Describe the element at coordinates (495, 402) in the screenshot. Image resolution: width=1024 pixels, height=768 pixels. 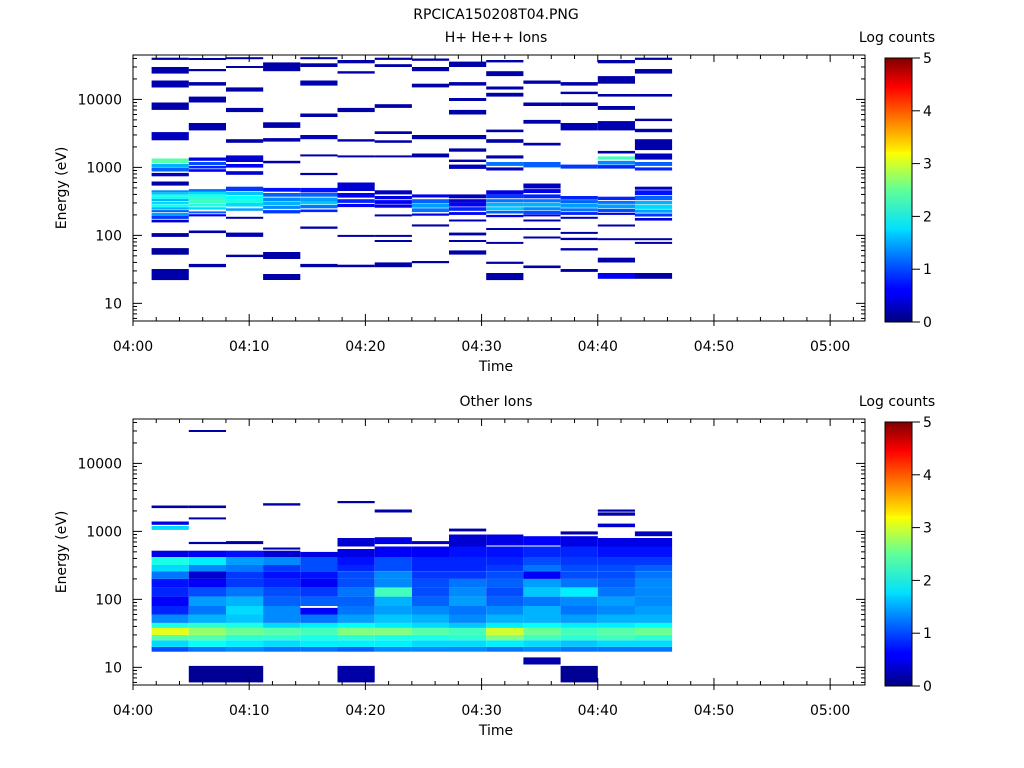
I see `panel-title: Other Ions` at that location.